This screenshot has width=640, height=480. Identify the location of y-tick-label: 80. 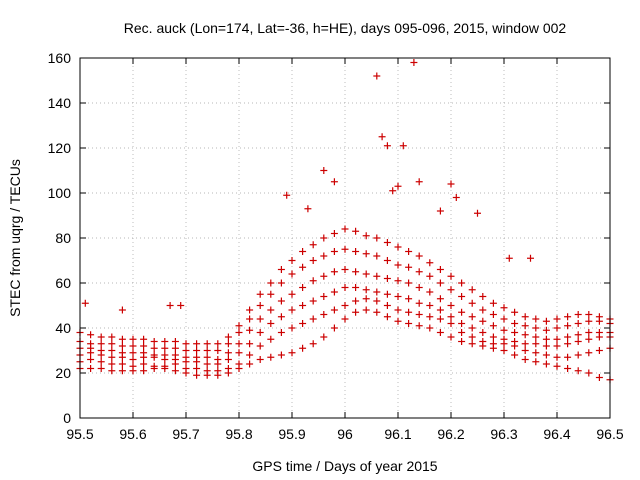
(63, 238).